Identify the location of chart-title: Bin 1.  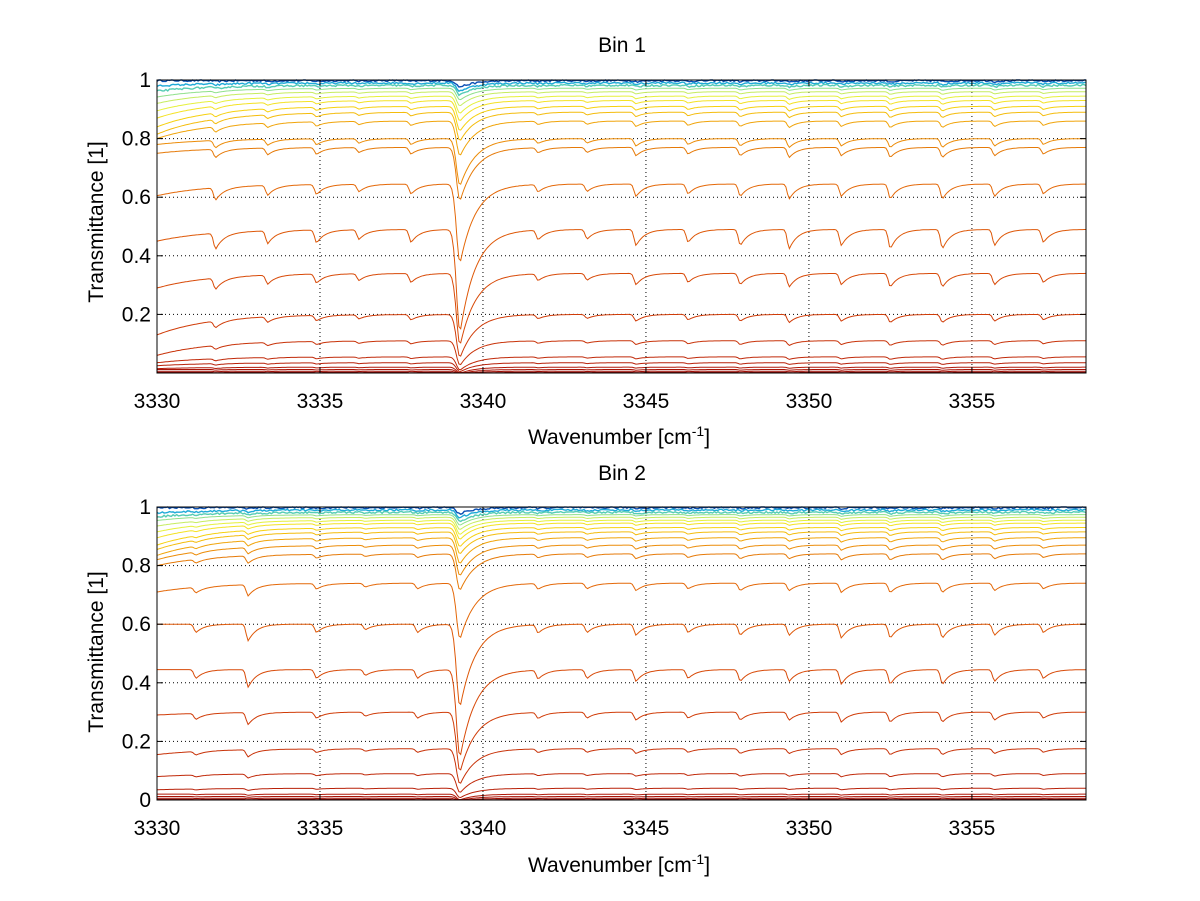
(622, 45).